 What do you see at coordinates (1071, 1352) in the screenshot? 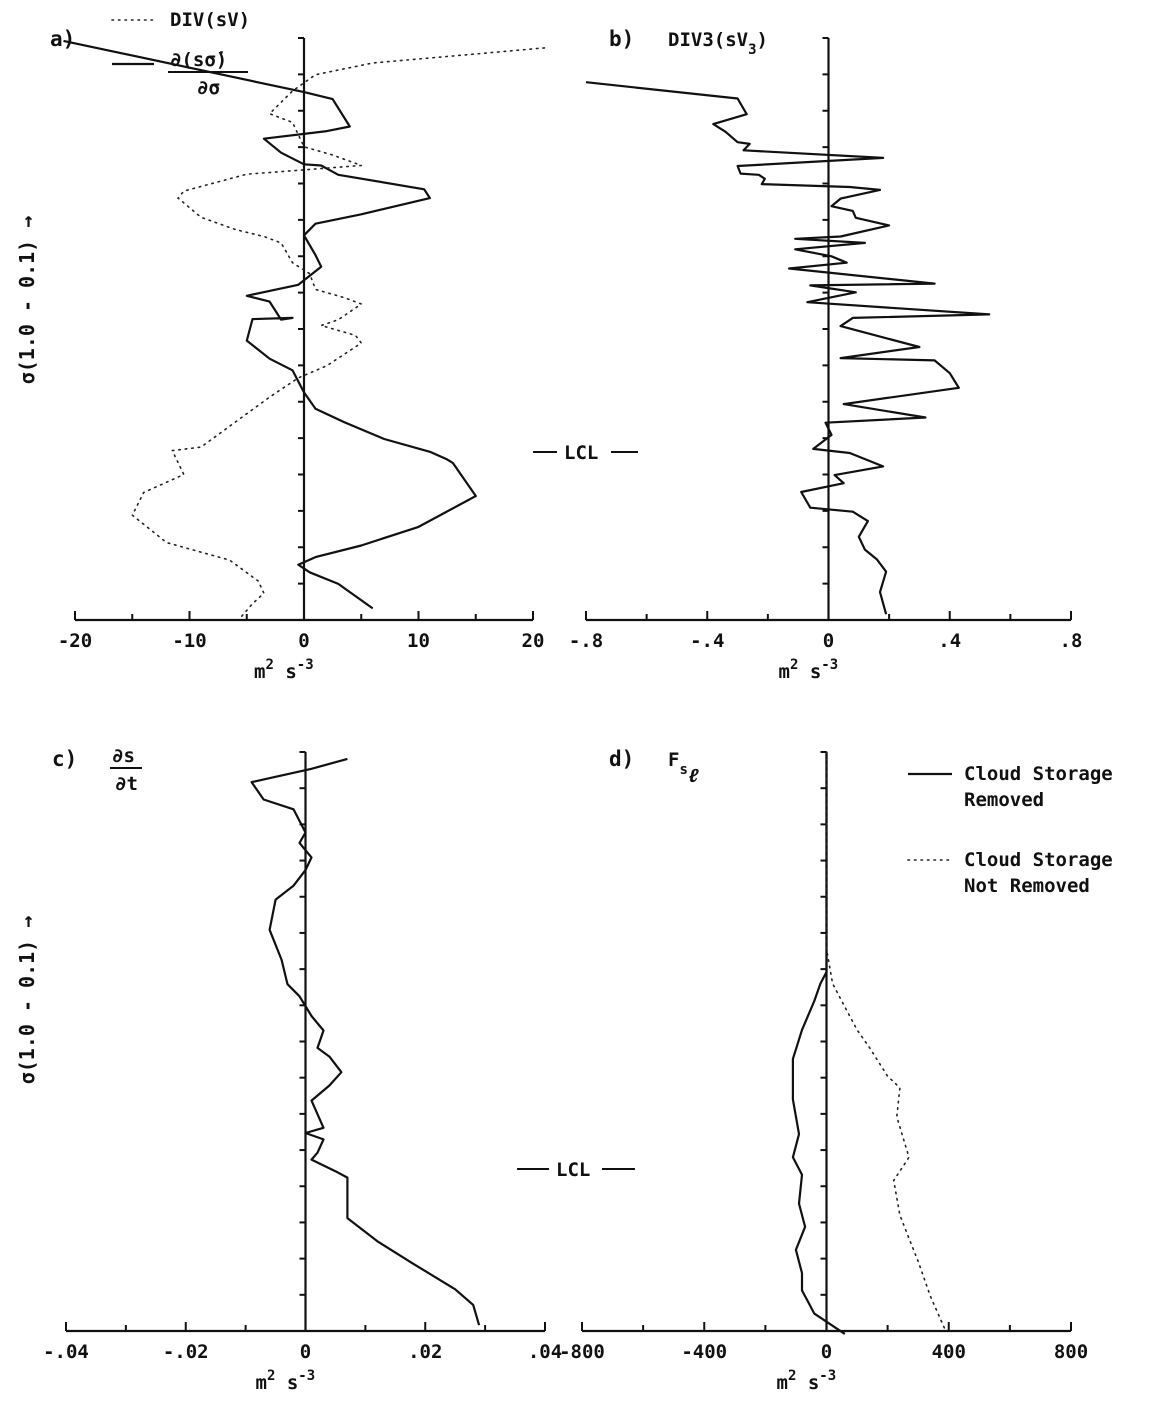
I see `x-tick-label-d-4: 800` at bounding box center [1071, 1352].